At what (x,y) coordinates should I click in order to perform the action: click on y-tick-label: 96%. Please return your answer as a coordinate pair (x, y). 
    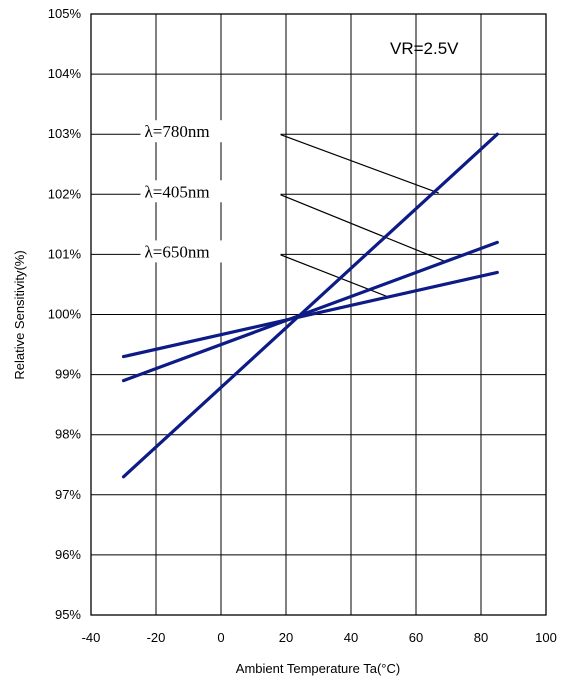
    Looking at the image, I should click on (68, 554).